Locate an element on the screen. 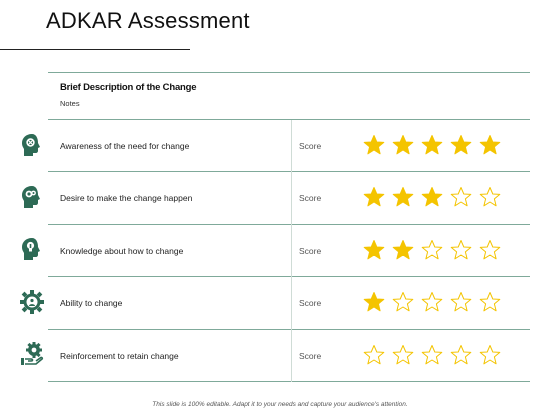 The image size is (560, 420). column-divider is located at coordinates (291, 251).